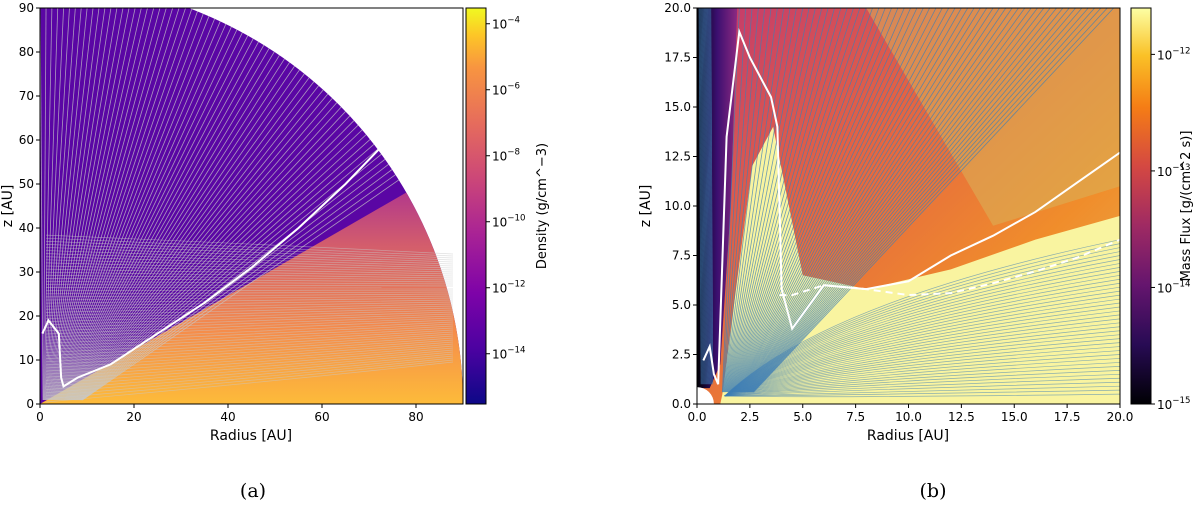 This screenshot has width=1200, height=509. I want to click on panel-b-caption: (b), so click(933, 491).